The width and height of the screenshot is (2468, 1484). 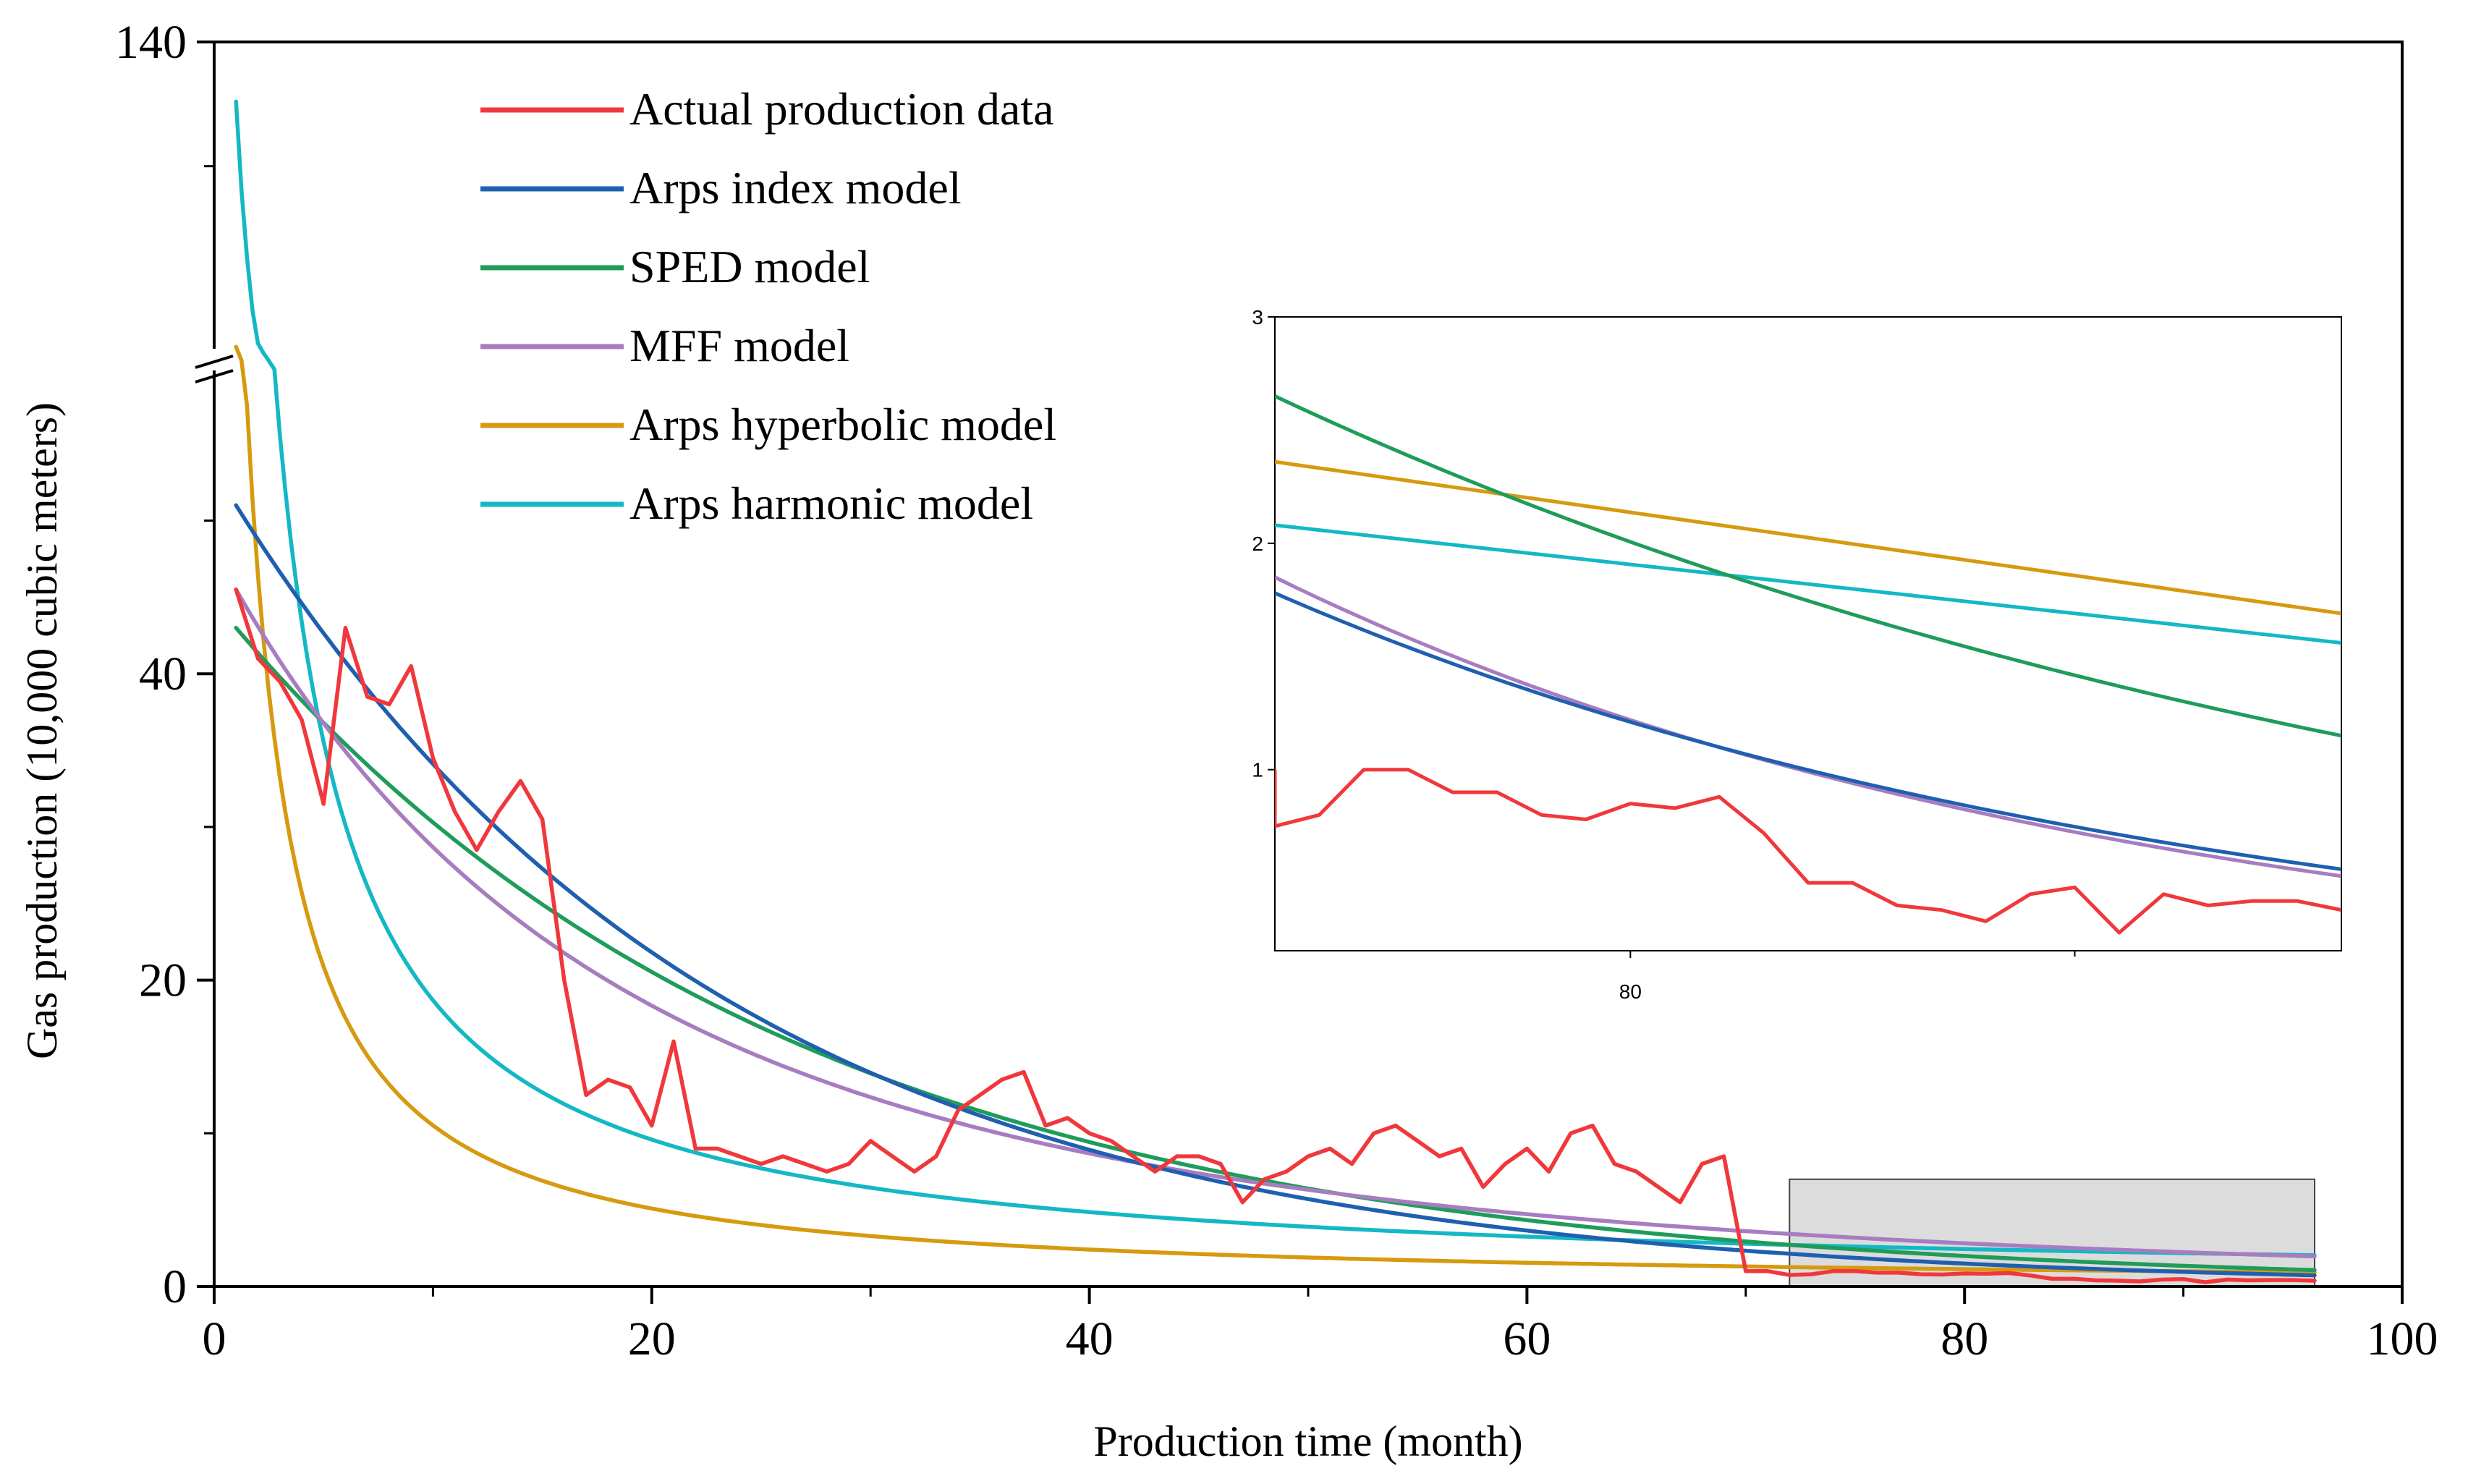 I want to click on legend-label-mff: MFF model, so click(x=739, y=345).